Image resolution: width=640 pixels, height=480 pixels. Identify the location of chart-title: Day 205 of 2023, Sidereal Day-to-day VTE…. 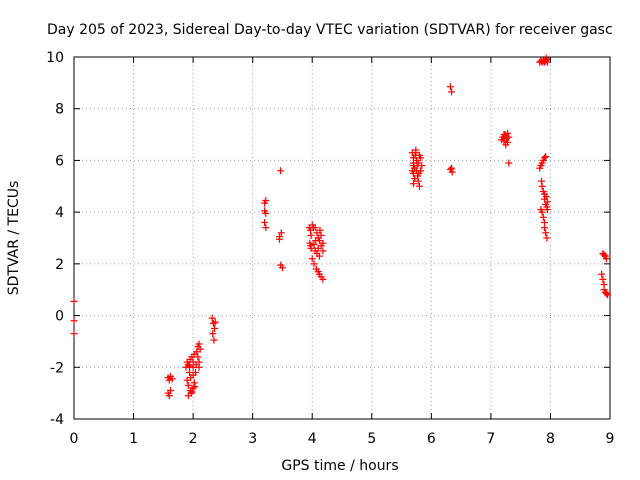
(330, 30).